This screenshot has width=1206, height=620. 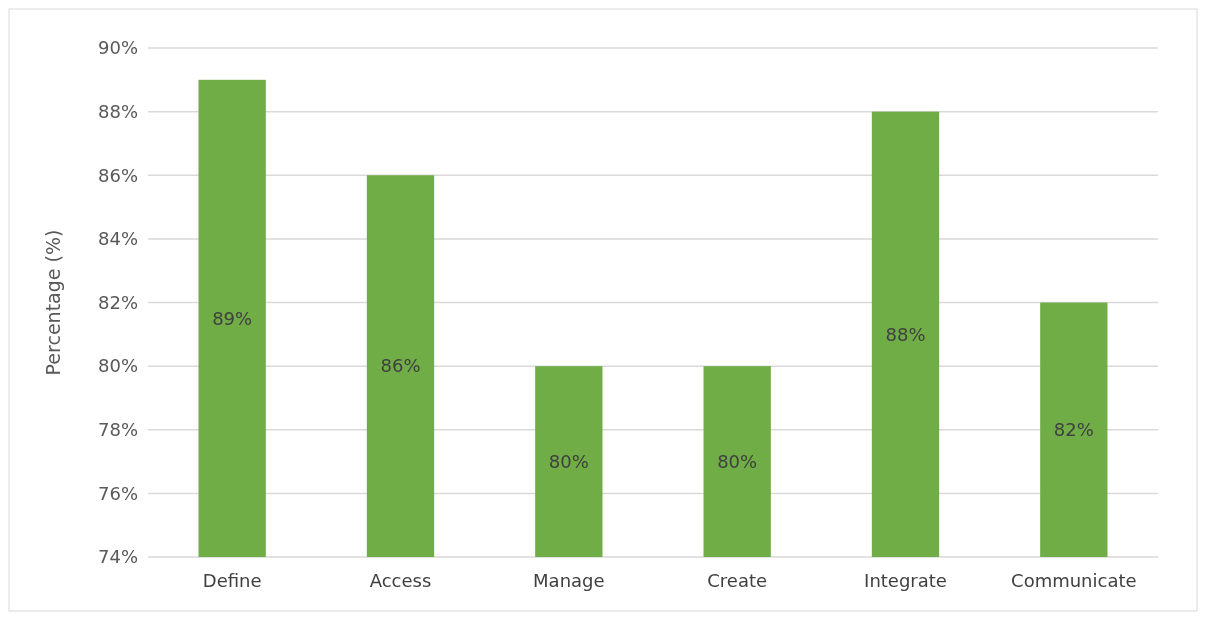 What do you see at coordinates (232, 318) in the screenshot?
I see `data-label: 89%` at bounding box center [232, 318].